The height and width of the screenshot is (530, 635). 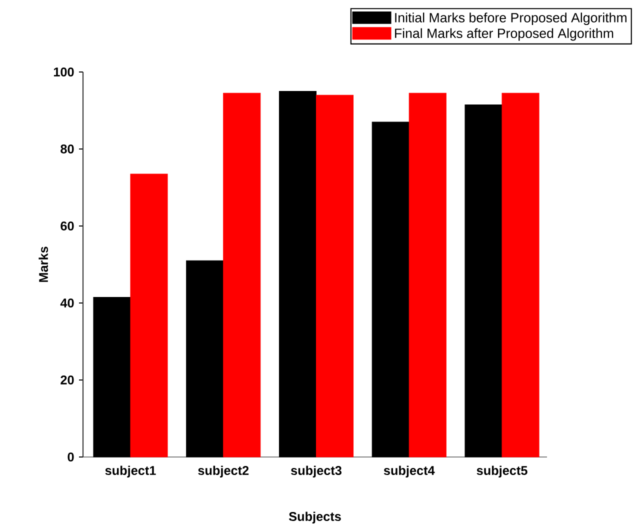 What do you see at coordinates (314, 518) in the screenshot?
I see `x-axis-title: Subjects` at bounding box center [314, 518].